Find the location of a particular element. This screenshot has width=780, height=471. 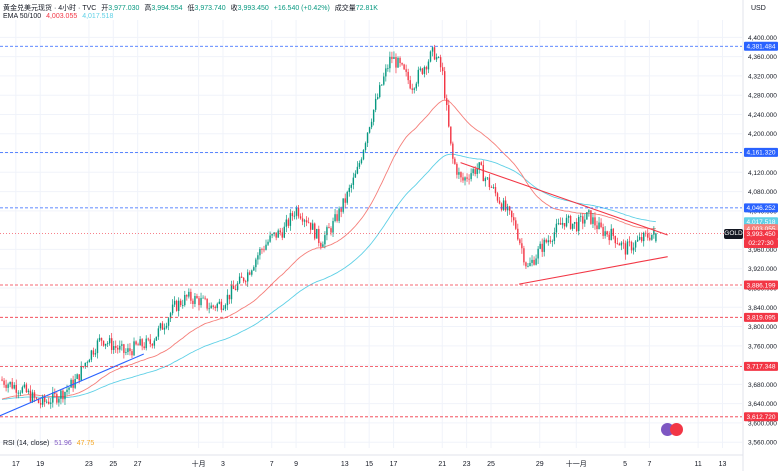

ema-tag is located at coordinates (761, 222).